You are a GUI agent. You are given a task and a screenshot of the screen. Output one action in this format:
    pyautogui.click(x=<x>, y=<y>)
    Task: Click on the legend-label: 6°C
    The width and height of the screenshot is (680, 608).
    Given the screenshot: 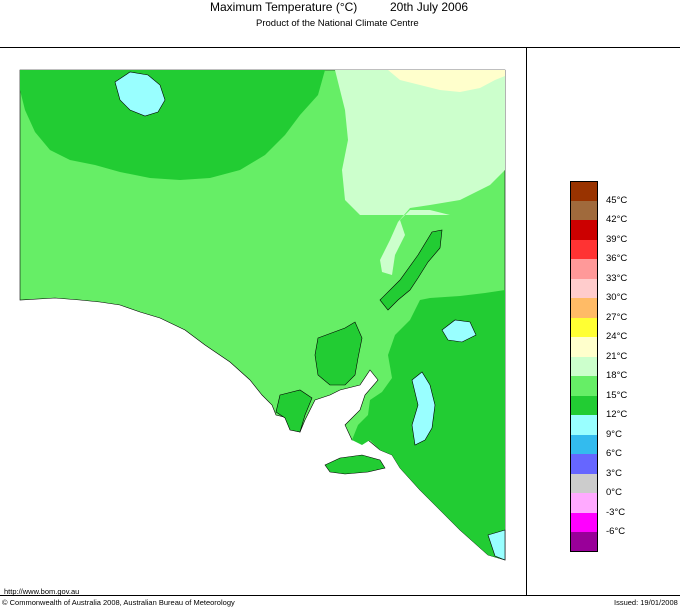 What is the action you would take?
    pyautogui.click(x=614, y=453)
    